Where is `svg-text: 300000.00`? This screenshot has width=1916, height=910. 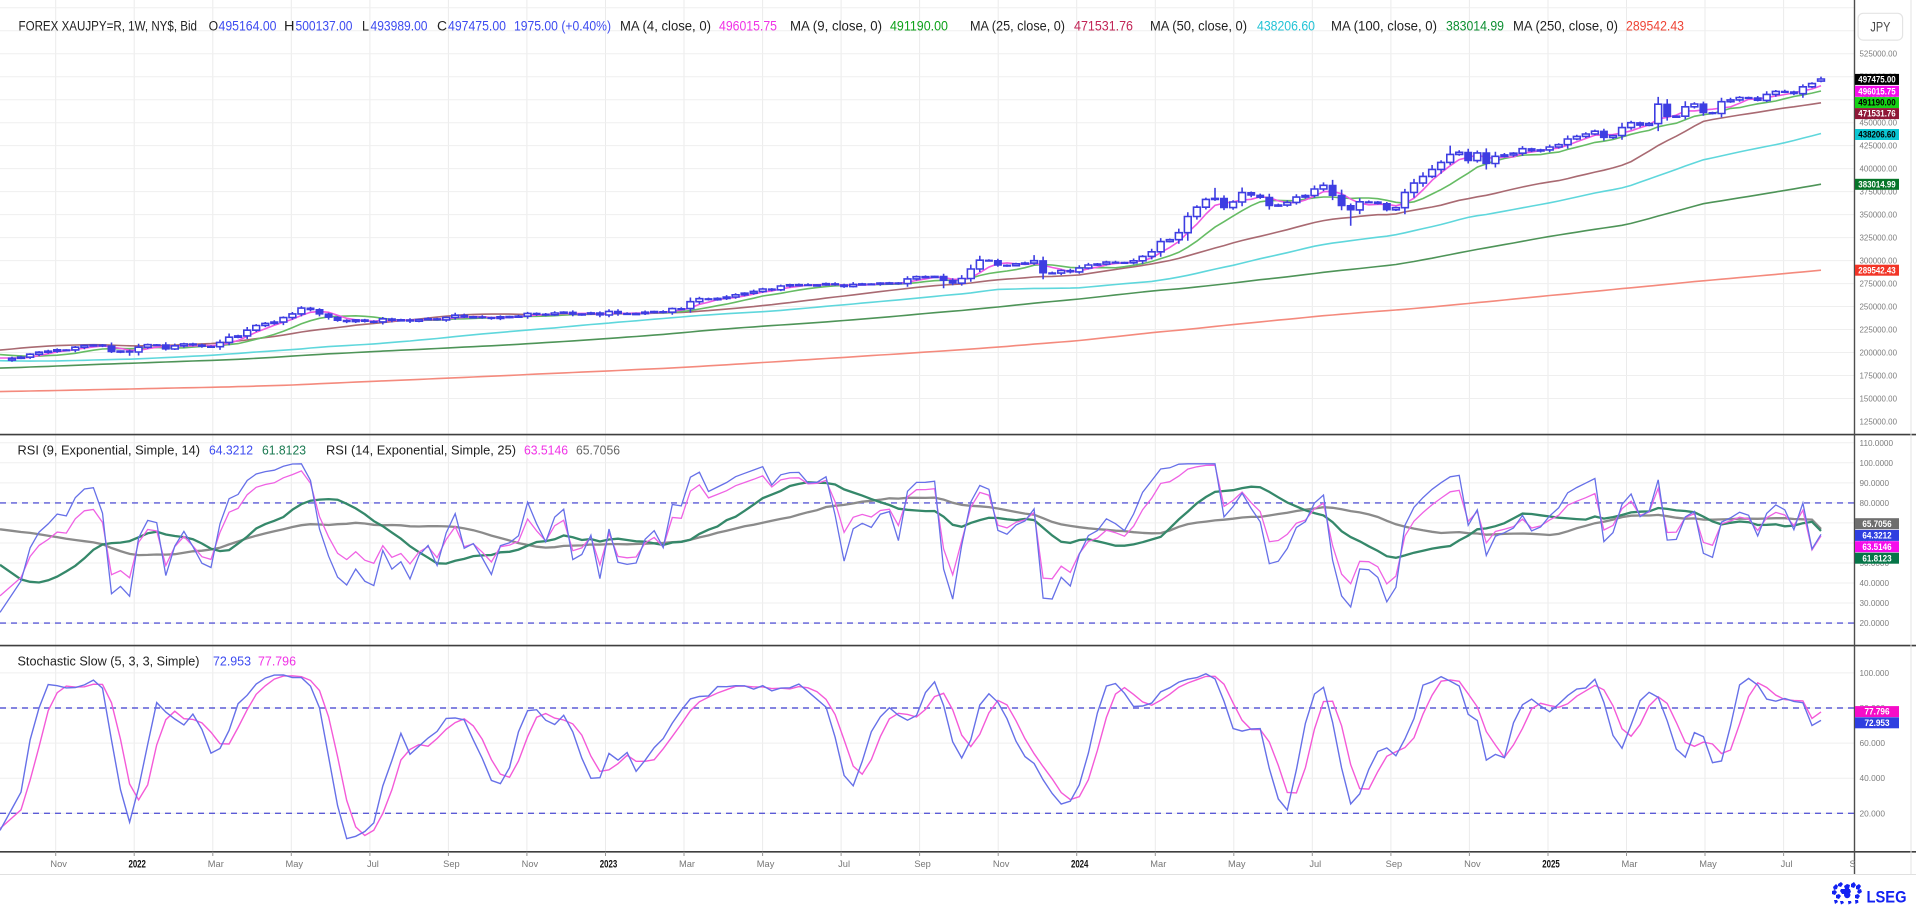 svg-text: 300000.00 is located at coordinates (1879, 261).